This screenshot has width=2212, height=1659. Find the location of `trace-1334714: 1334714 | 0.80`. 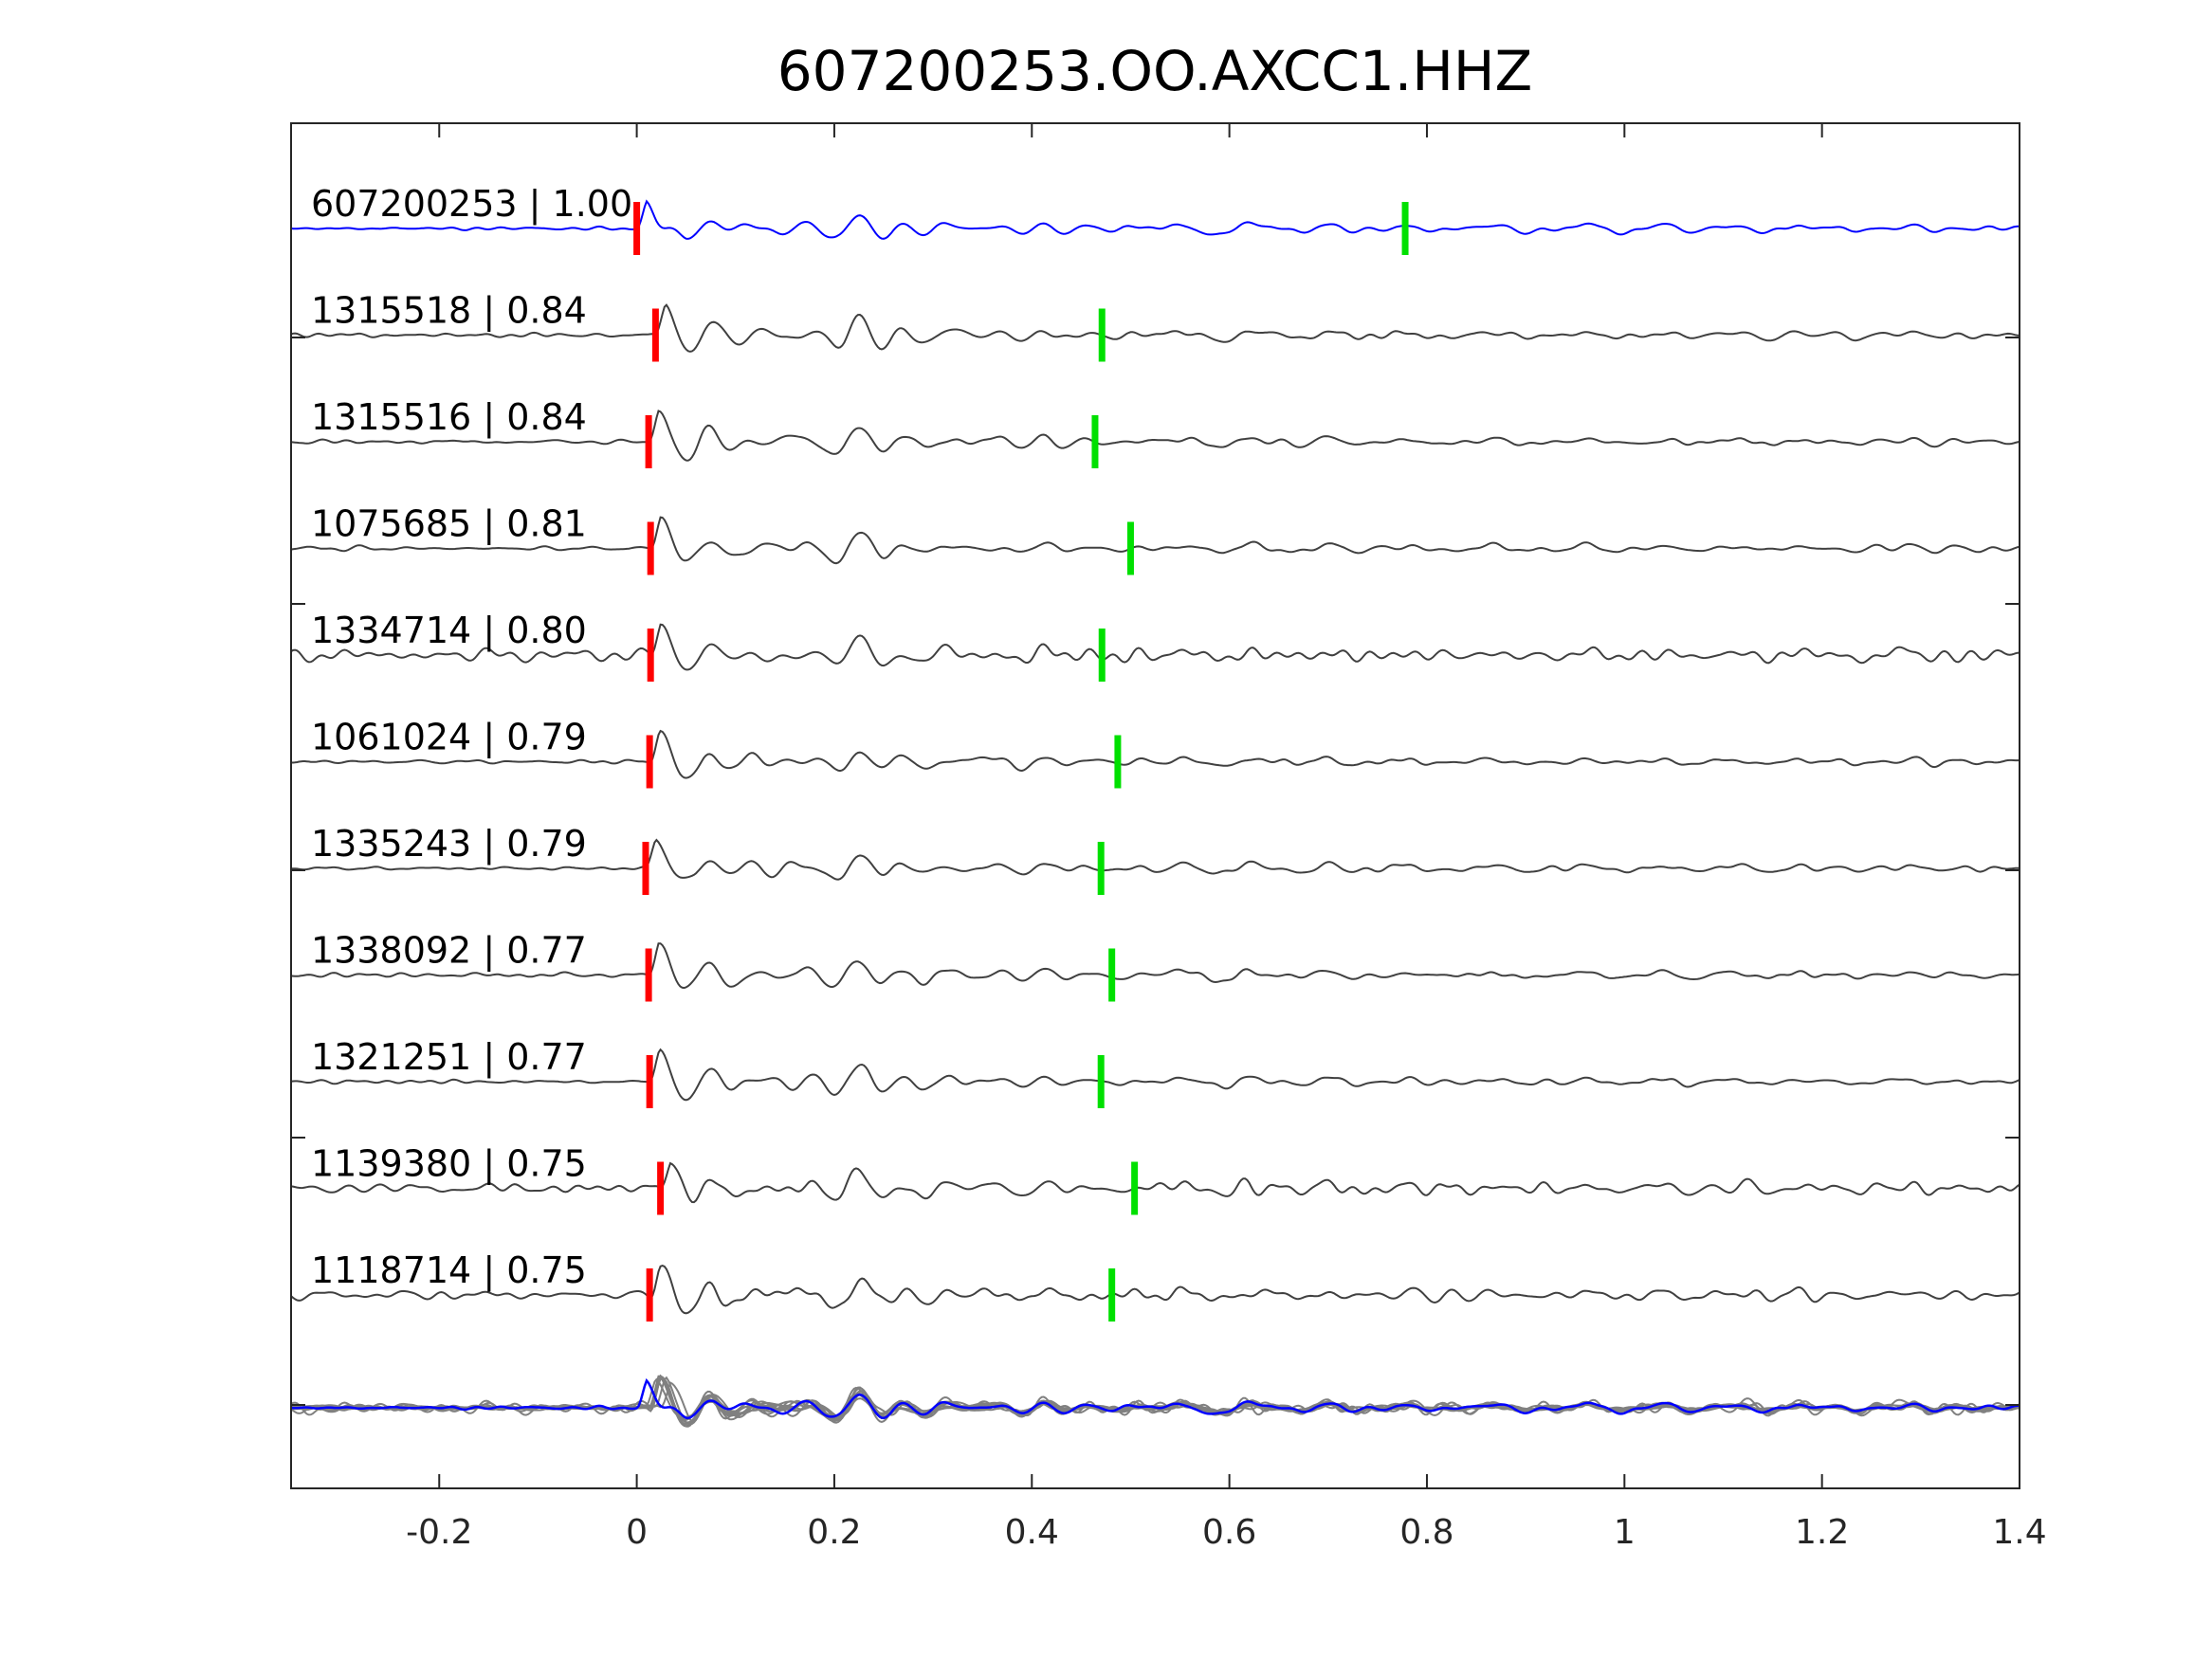

trace-1334714: 1334714 | 0.80 is located at coordinates (1155, 646).